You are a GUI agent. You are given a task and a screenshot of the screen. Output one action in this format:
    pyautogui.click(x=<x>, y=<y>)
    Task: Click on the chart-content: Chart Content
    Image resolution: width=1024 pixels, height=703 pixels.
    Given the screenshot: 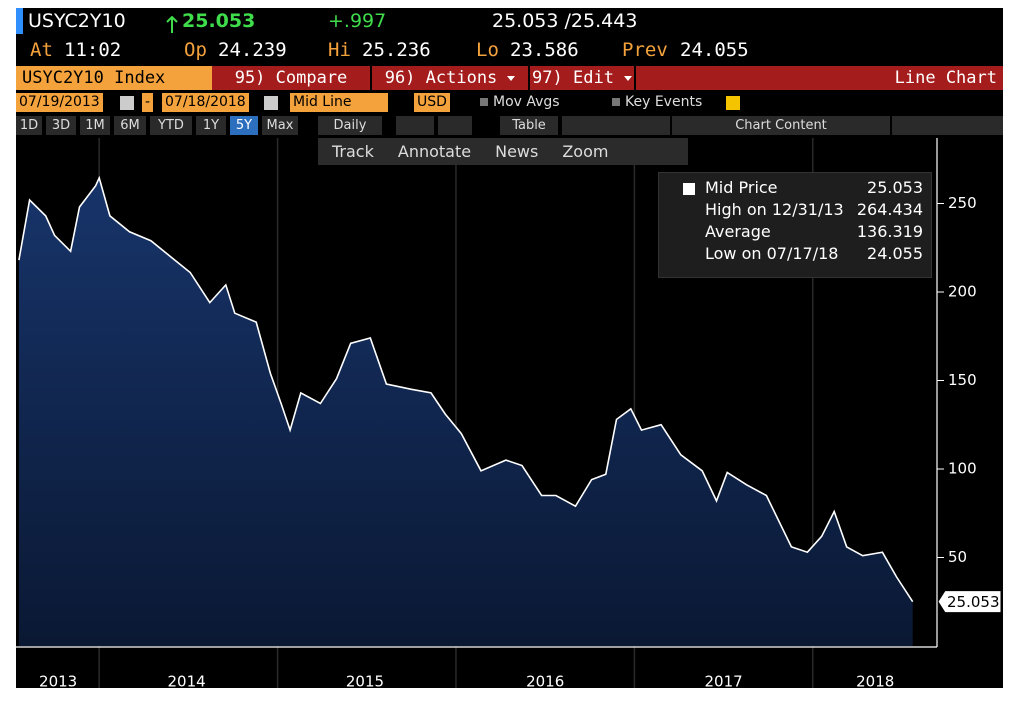 What is the action you would take?
    pyautogui.click(x=781, y=125)
    